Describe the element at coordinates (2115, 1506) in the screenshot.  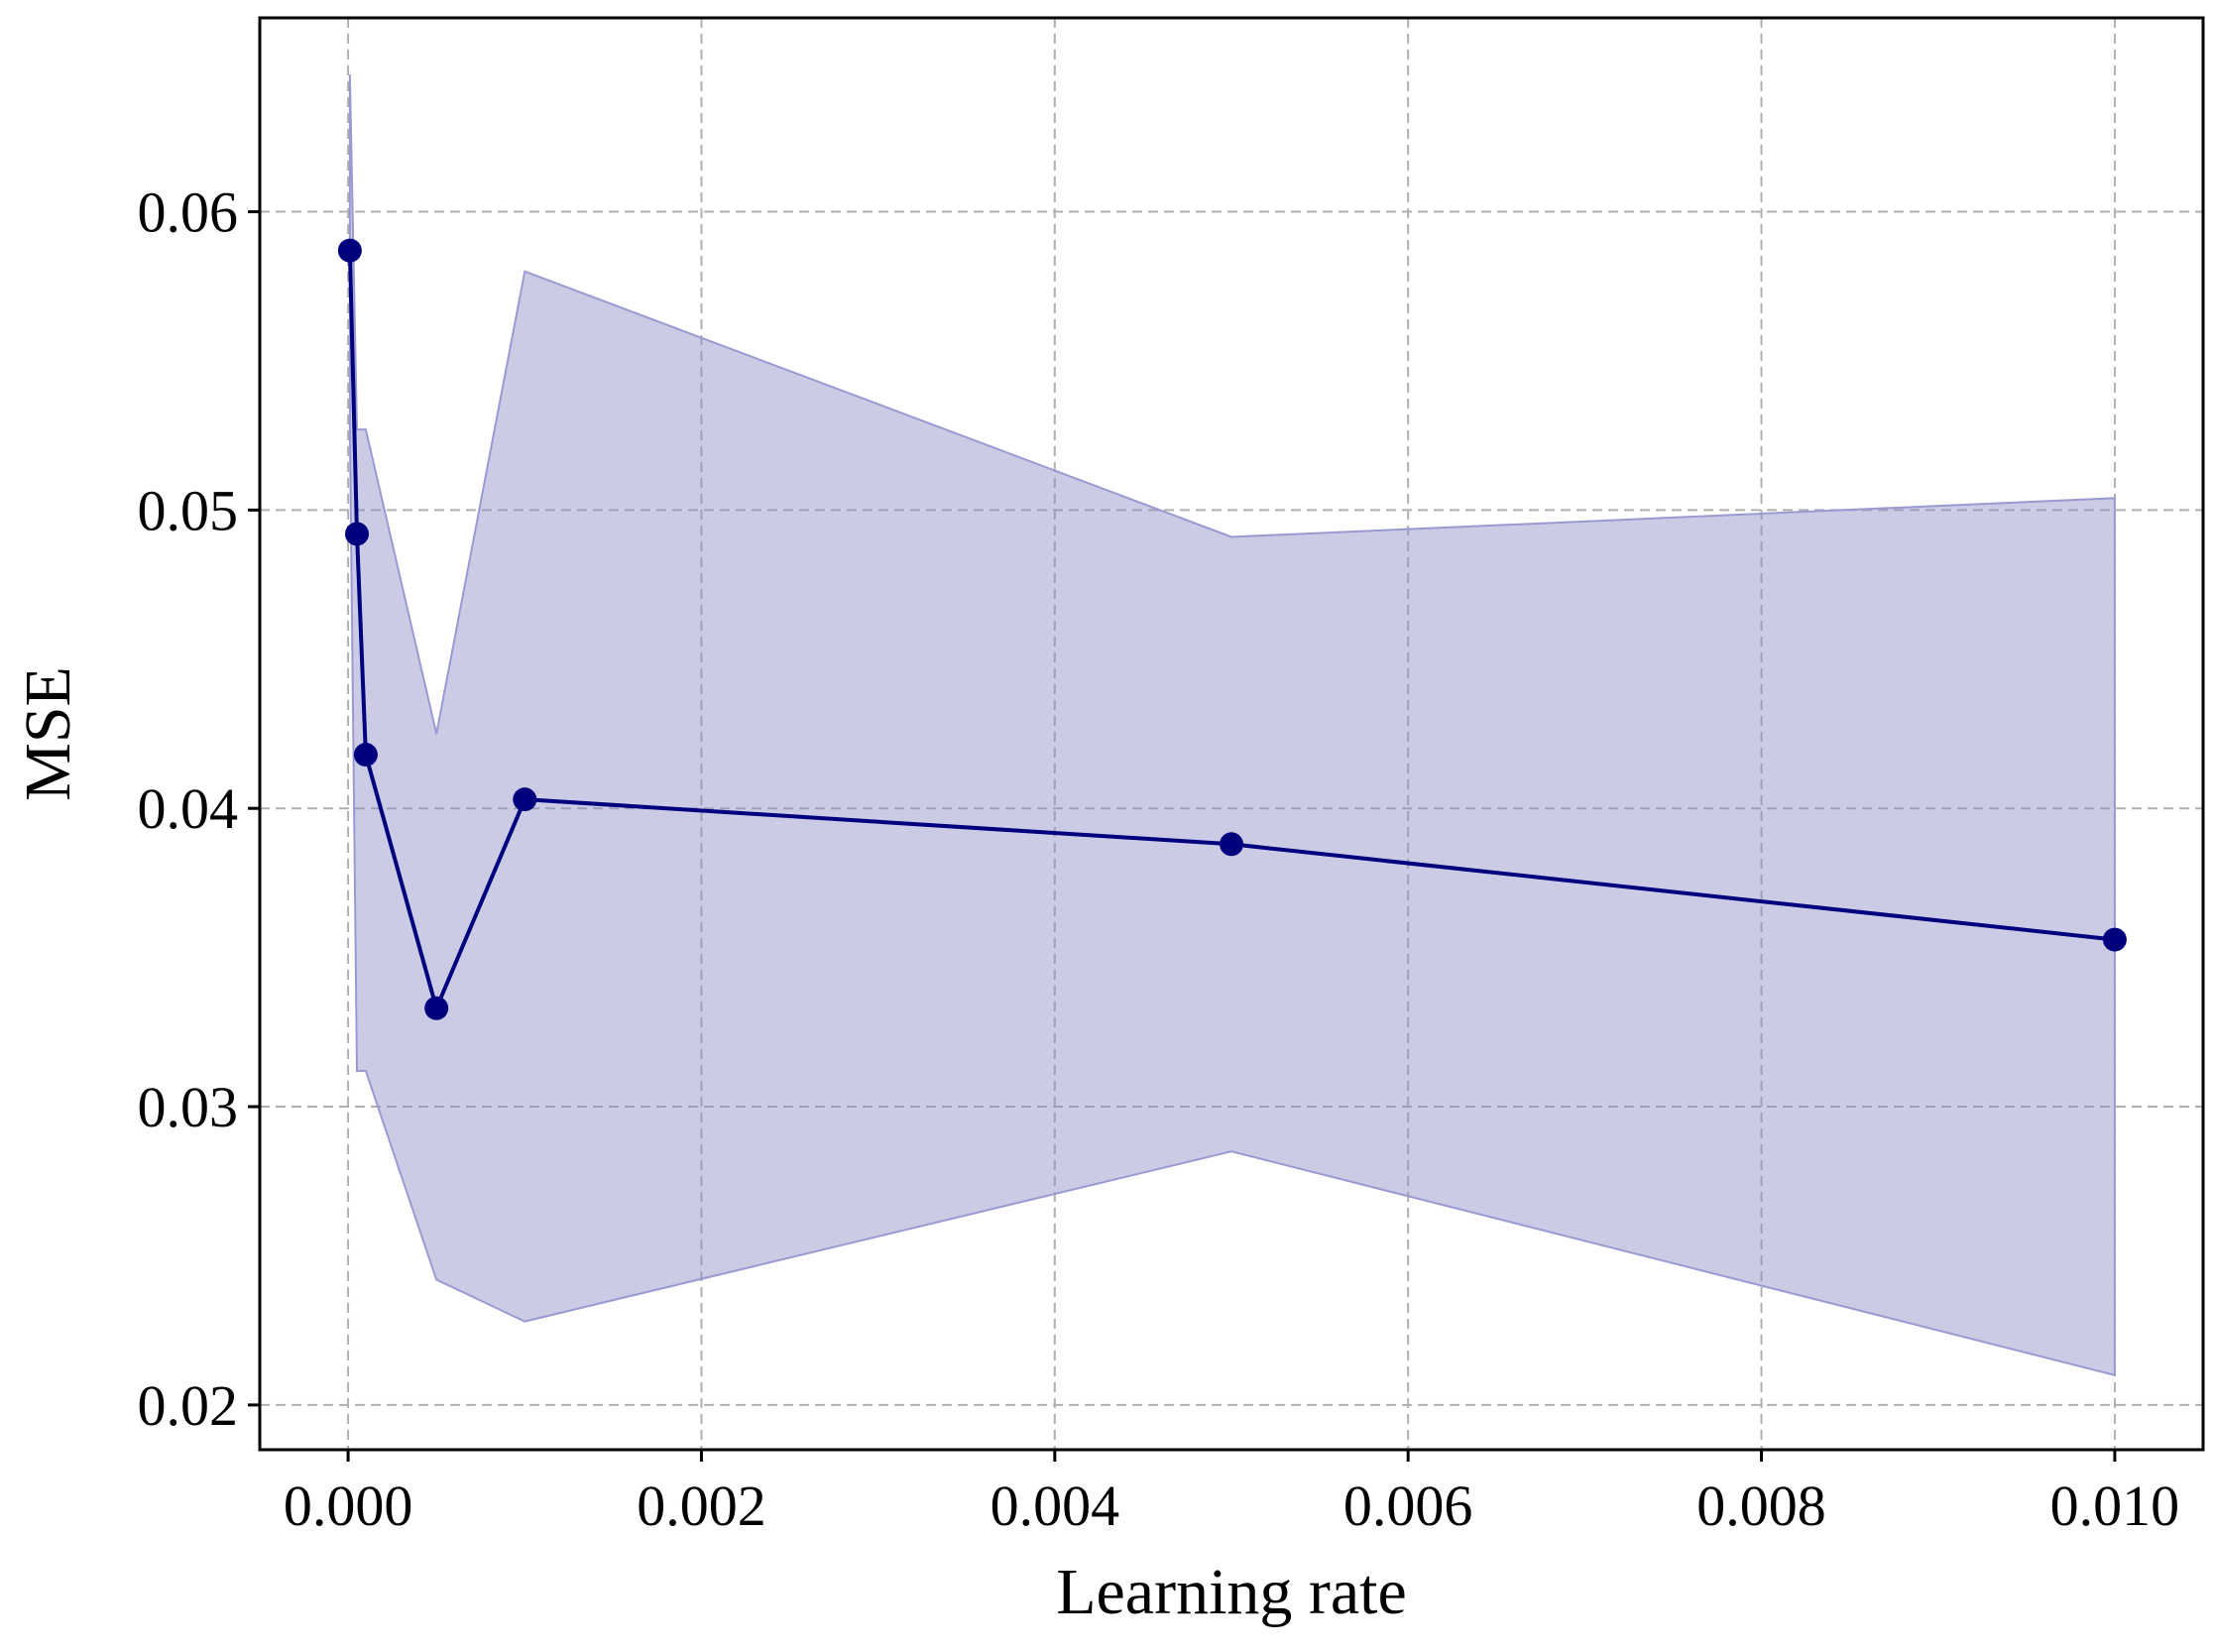
I see `x-tick-label: 0.010` at that location.